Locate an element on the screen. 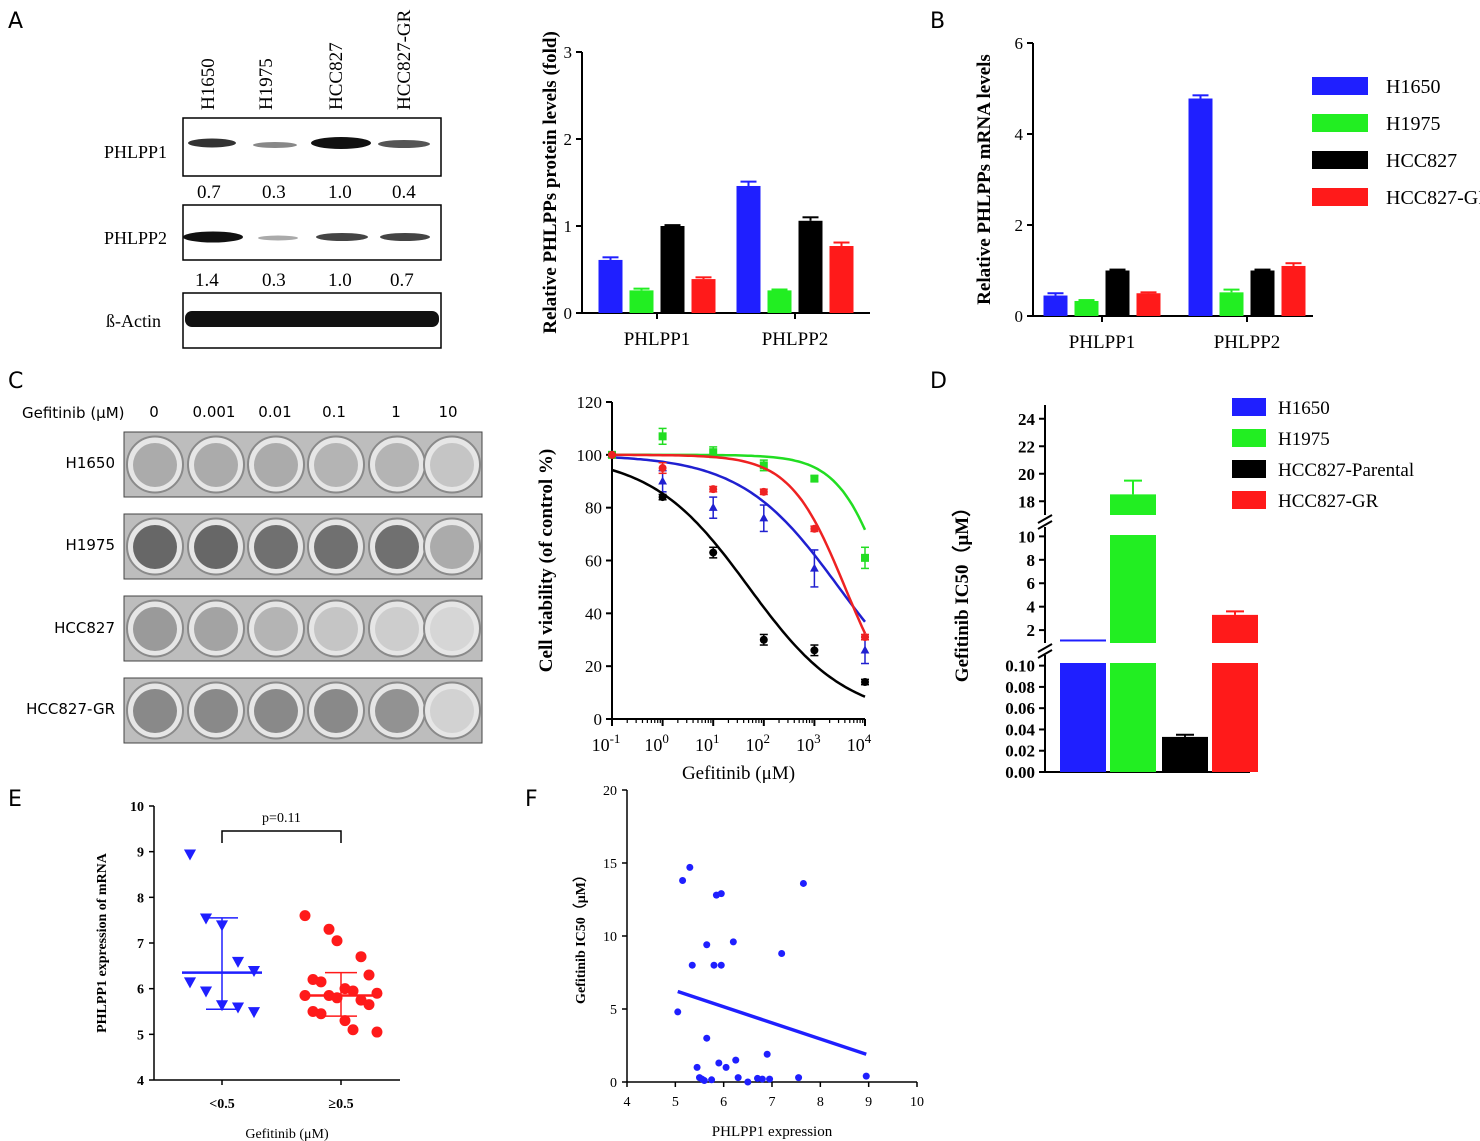 The height and width of the screenshot is (1141, 1480). y-tick-label: 24 is located at coordinates (1027, 419).